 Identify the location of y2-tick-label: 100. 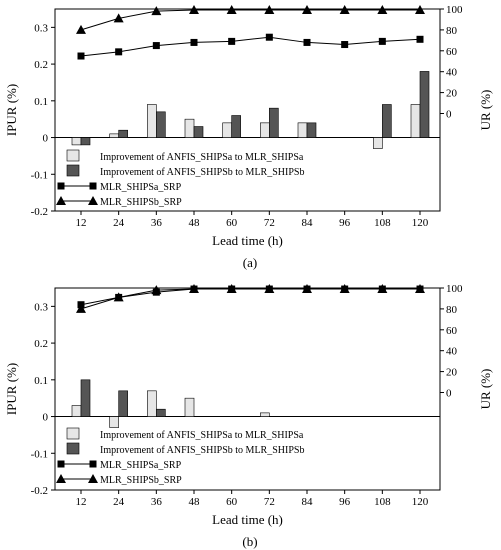
(454, 289).